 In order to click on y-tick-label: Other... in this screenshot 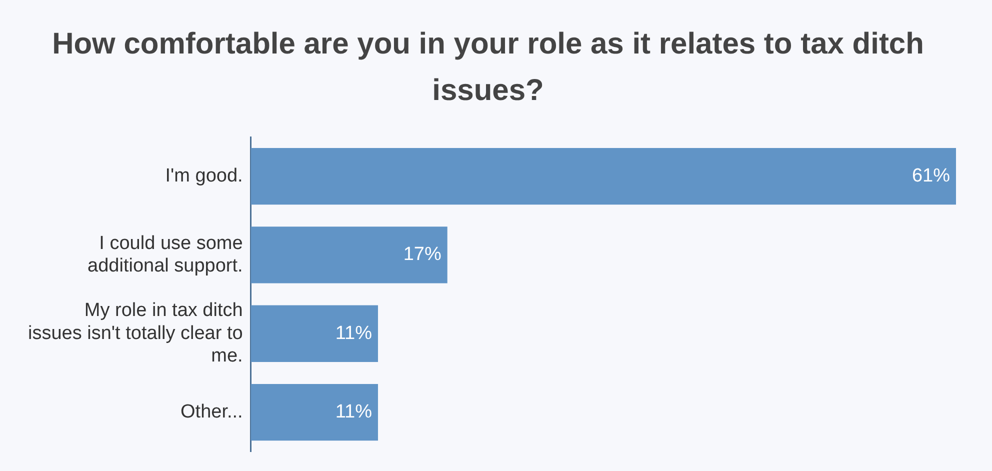, I will do `click(211, 412)`.